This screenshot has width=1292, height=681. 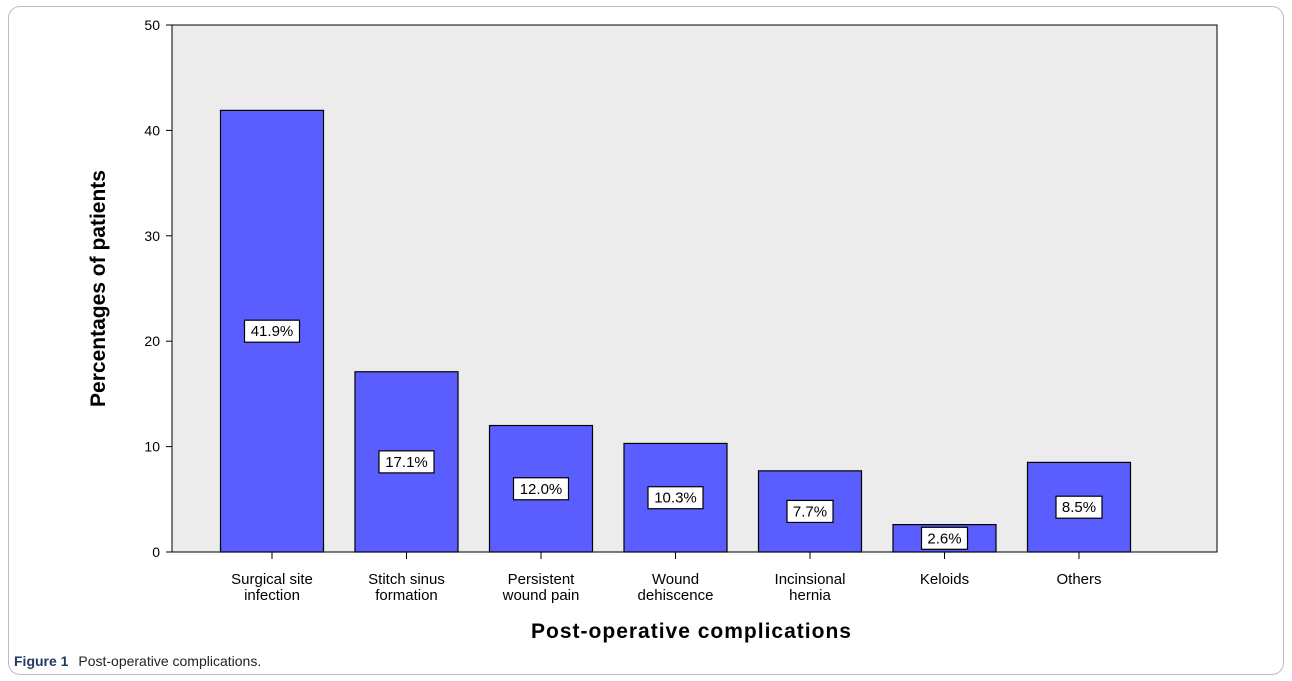 What do you see at coordinates (152, 25) in the screenshot?
I see `y-tick-label: 50` at bounding box center [152, 25].